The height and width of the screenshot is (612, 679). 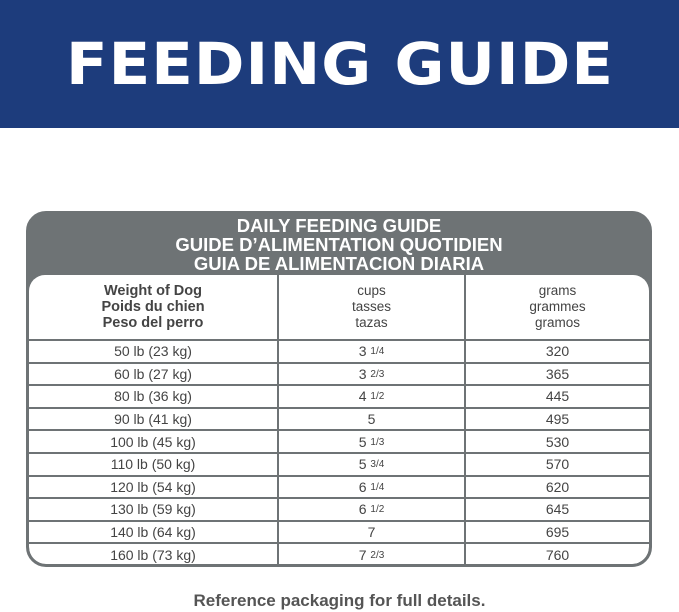 I want to click on table-row: 110 lb (50 kg) 5 3/4 570, so click(x=339, y=463).